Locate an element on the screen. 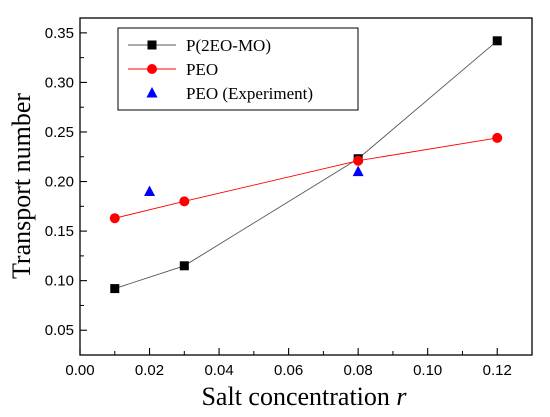  y-tick-label: 0.20 is located at coordinates (59, 182).